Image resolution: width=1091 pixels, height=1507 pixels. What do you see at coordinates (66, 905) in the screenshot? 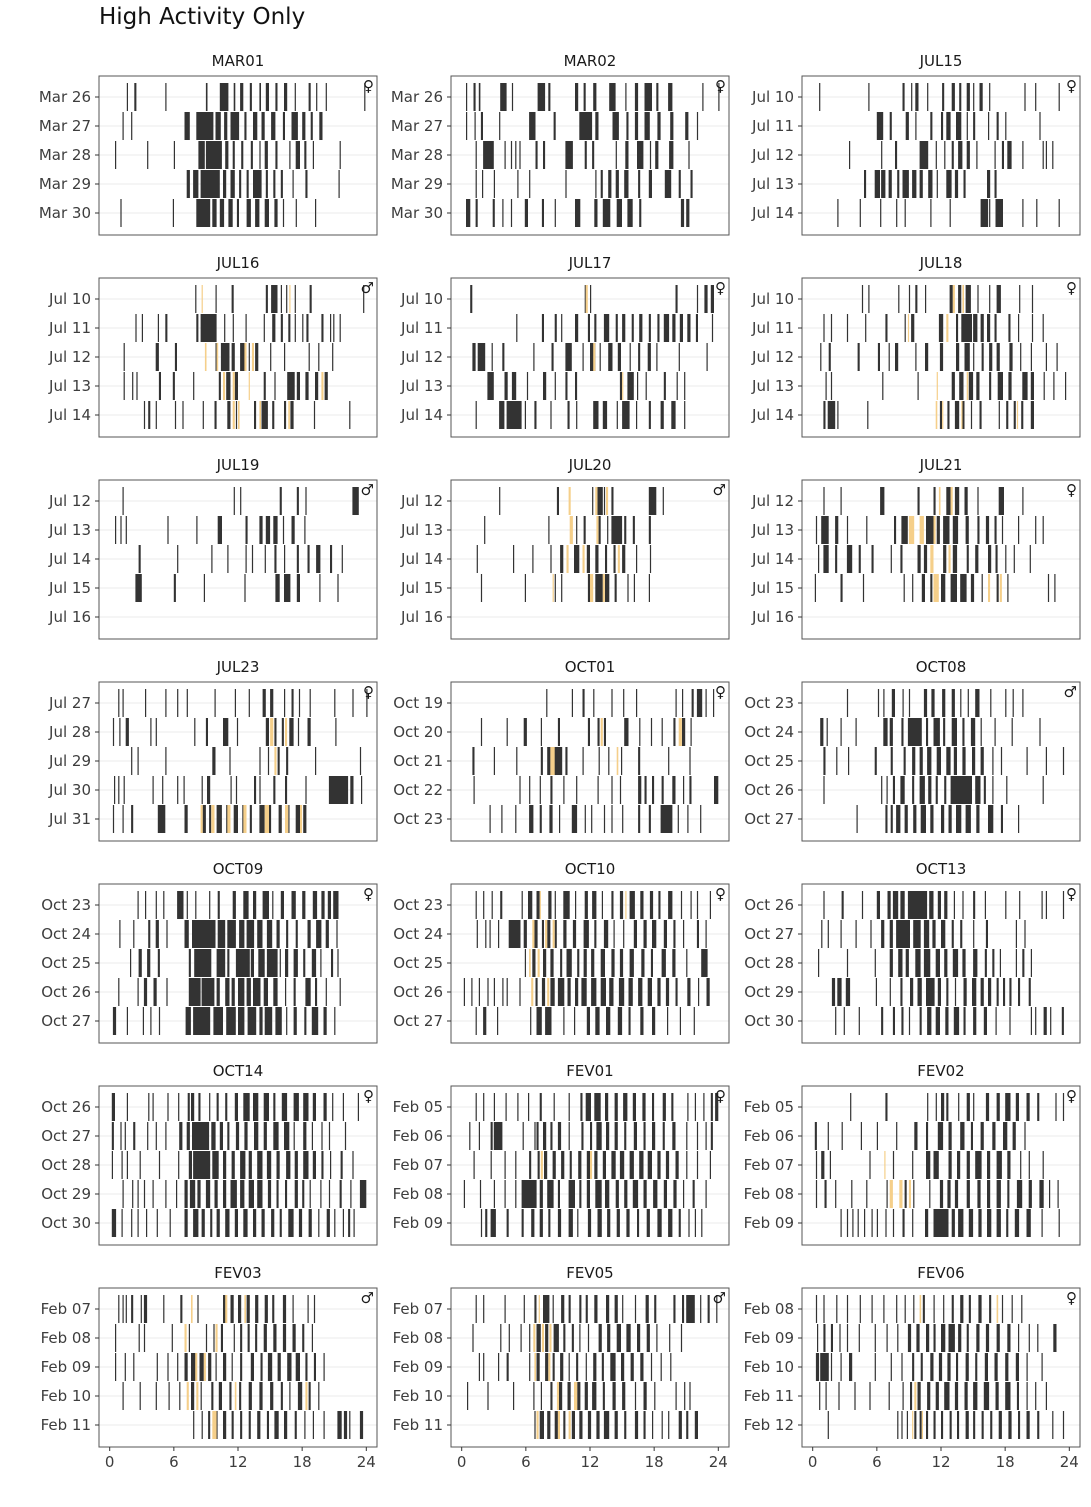
I see `y-tick-label: Oct 23` at bounding box center [66, 905].